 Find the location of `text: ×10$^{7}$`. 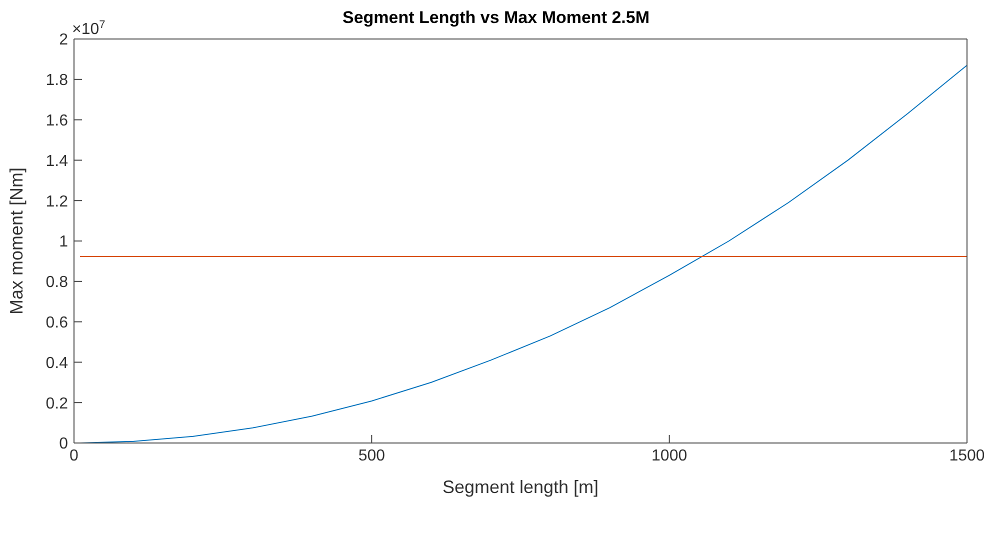

text: ×10$^{7}$ is located at coordinates (89, 28).